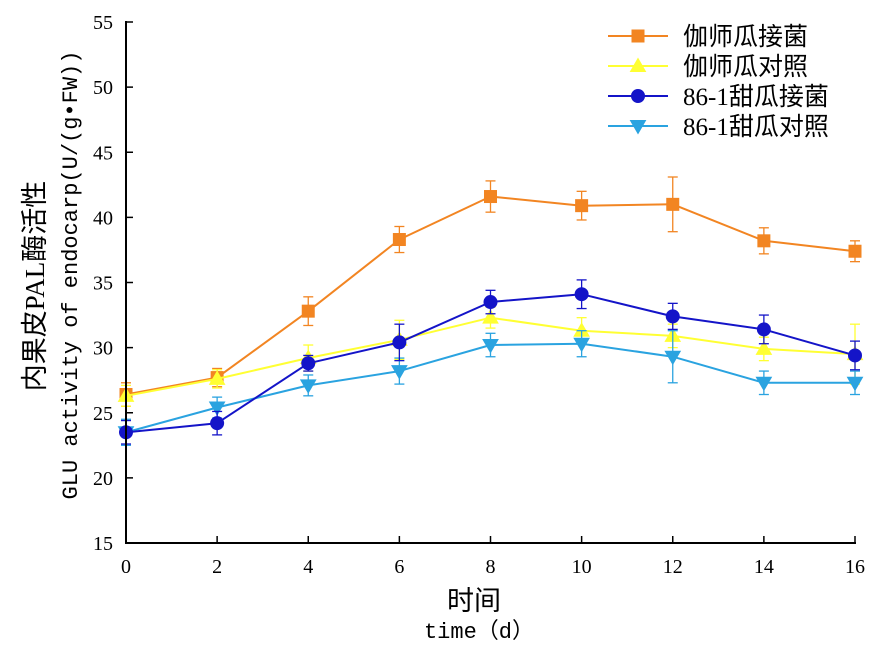 This screenshot has width=886, height=650. Describe the element at coordinates (756, 127) in the screenshot. I see `legend-label: 86-1甜瓜对照` at that location.